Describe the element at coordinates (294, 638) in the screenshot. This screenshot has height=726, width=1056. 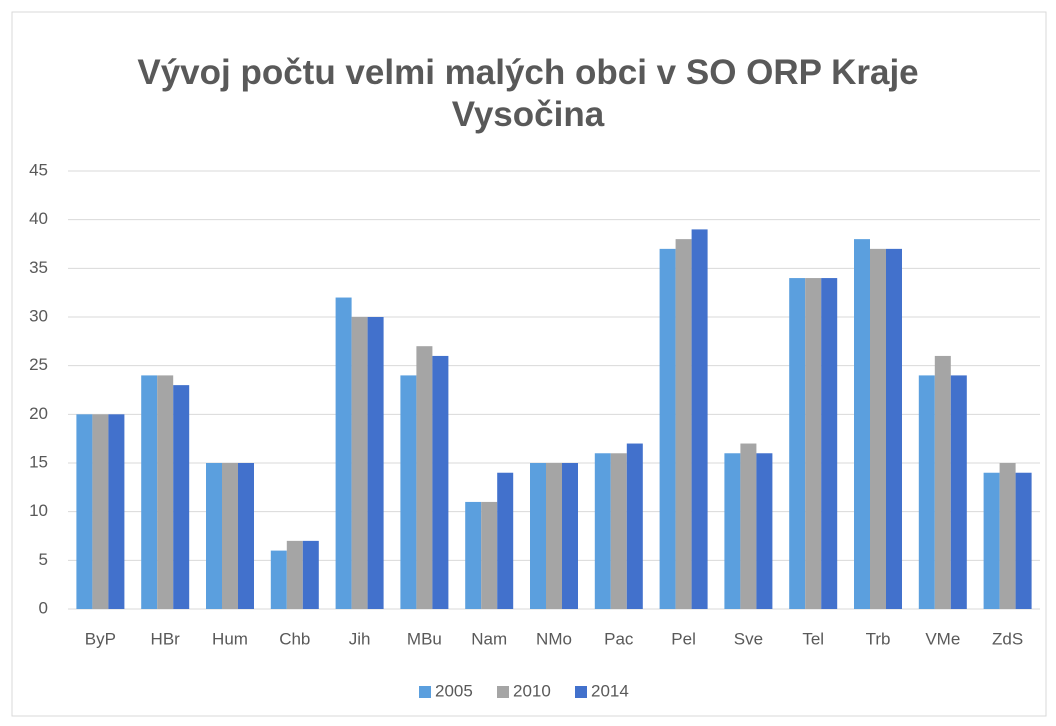
I see `x-tick-label: Chb` at that location.